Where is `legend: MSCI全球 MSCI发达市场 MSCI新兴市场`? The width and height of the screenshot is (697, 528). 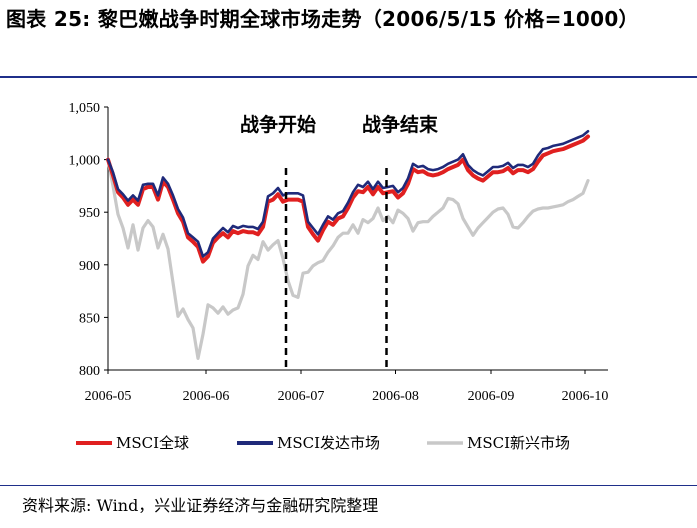 legend: MSCI全球 MSCI发达市场 MSCI新兴市场 is located at coordinates (323, 443).